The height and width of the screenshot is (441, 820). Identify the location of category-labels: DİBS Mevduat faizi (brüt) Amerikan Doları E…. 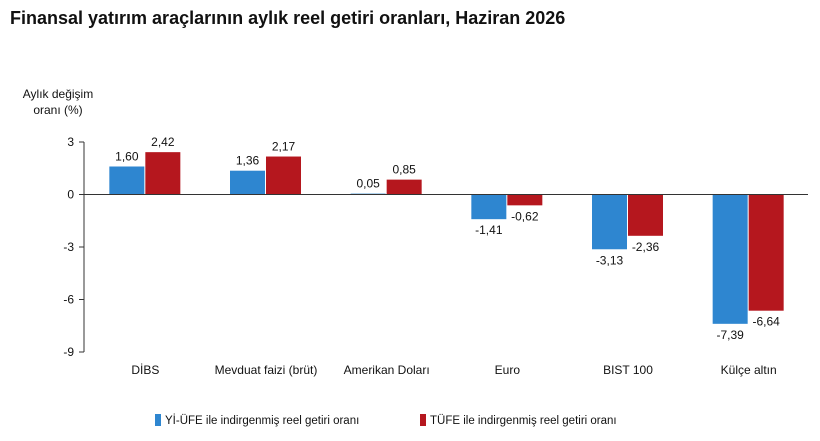
(453, 370).